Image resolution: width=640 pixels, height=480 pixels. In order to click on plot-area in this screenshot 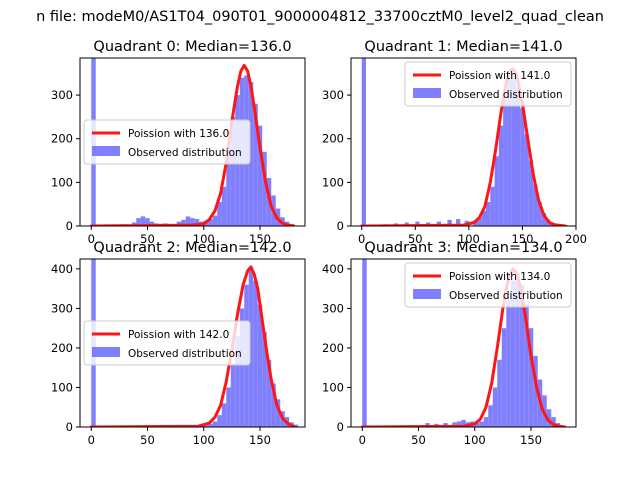, I will do `click(463, 343)`.